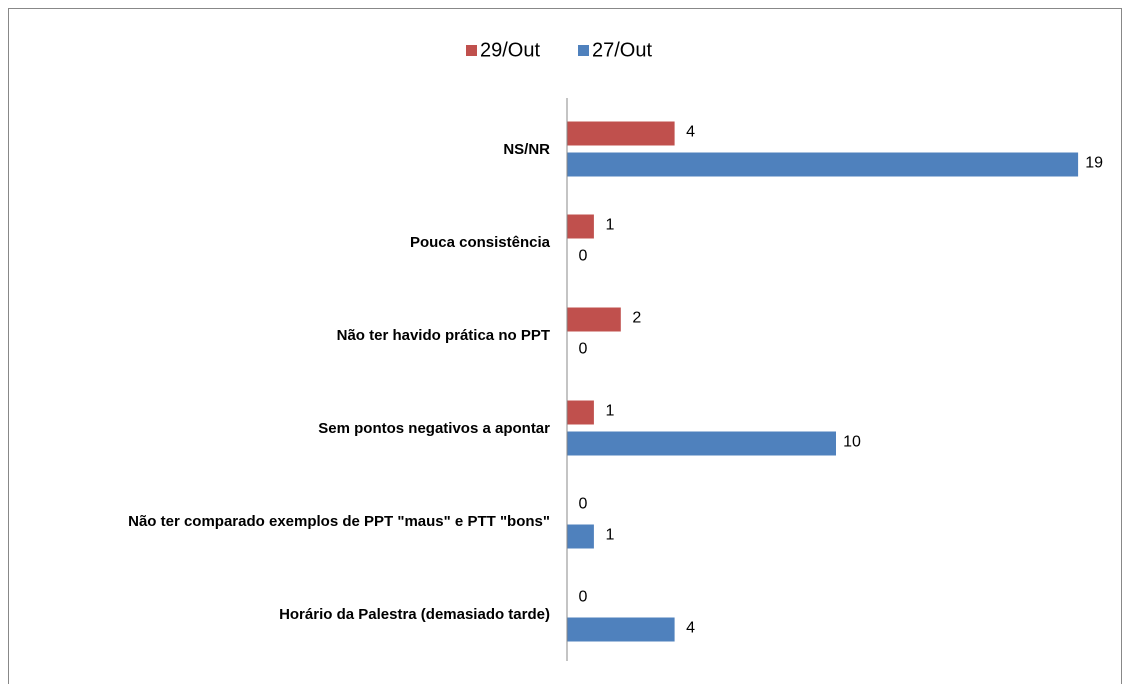  What do you see at coordinates (443, 335) in the screenshot?
I see `category-text: Não ter havido prática no PPT` at bounding box center [443, 335].